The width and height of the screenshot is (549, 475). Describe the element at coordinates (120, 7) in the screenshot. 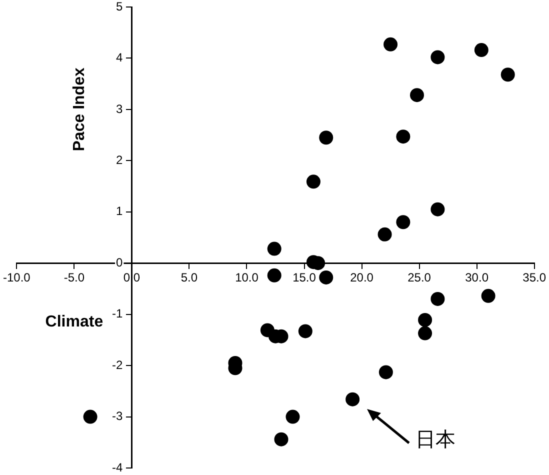

I see `y-tick-label: 5` at that location.